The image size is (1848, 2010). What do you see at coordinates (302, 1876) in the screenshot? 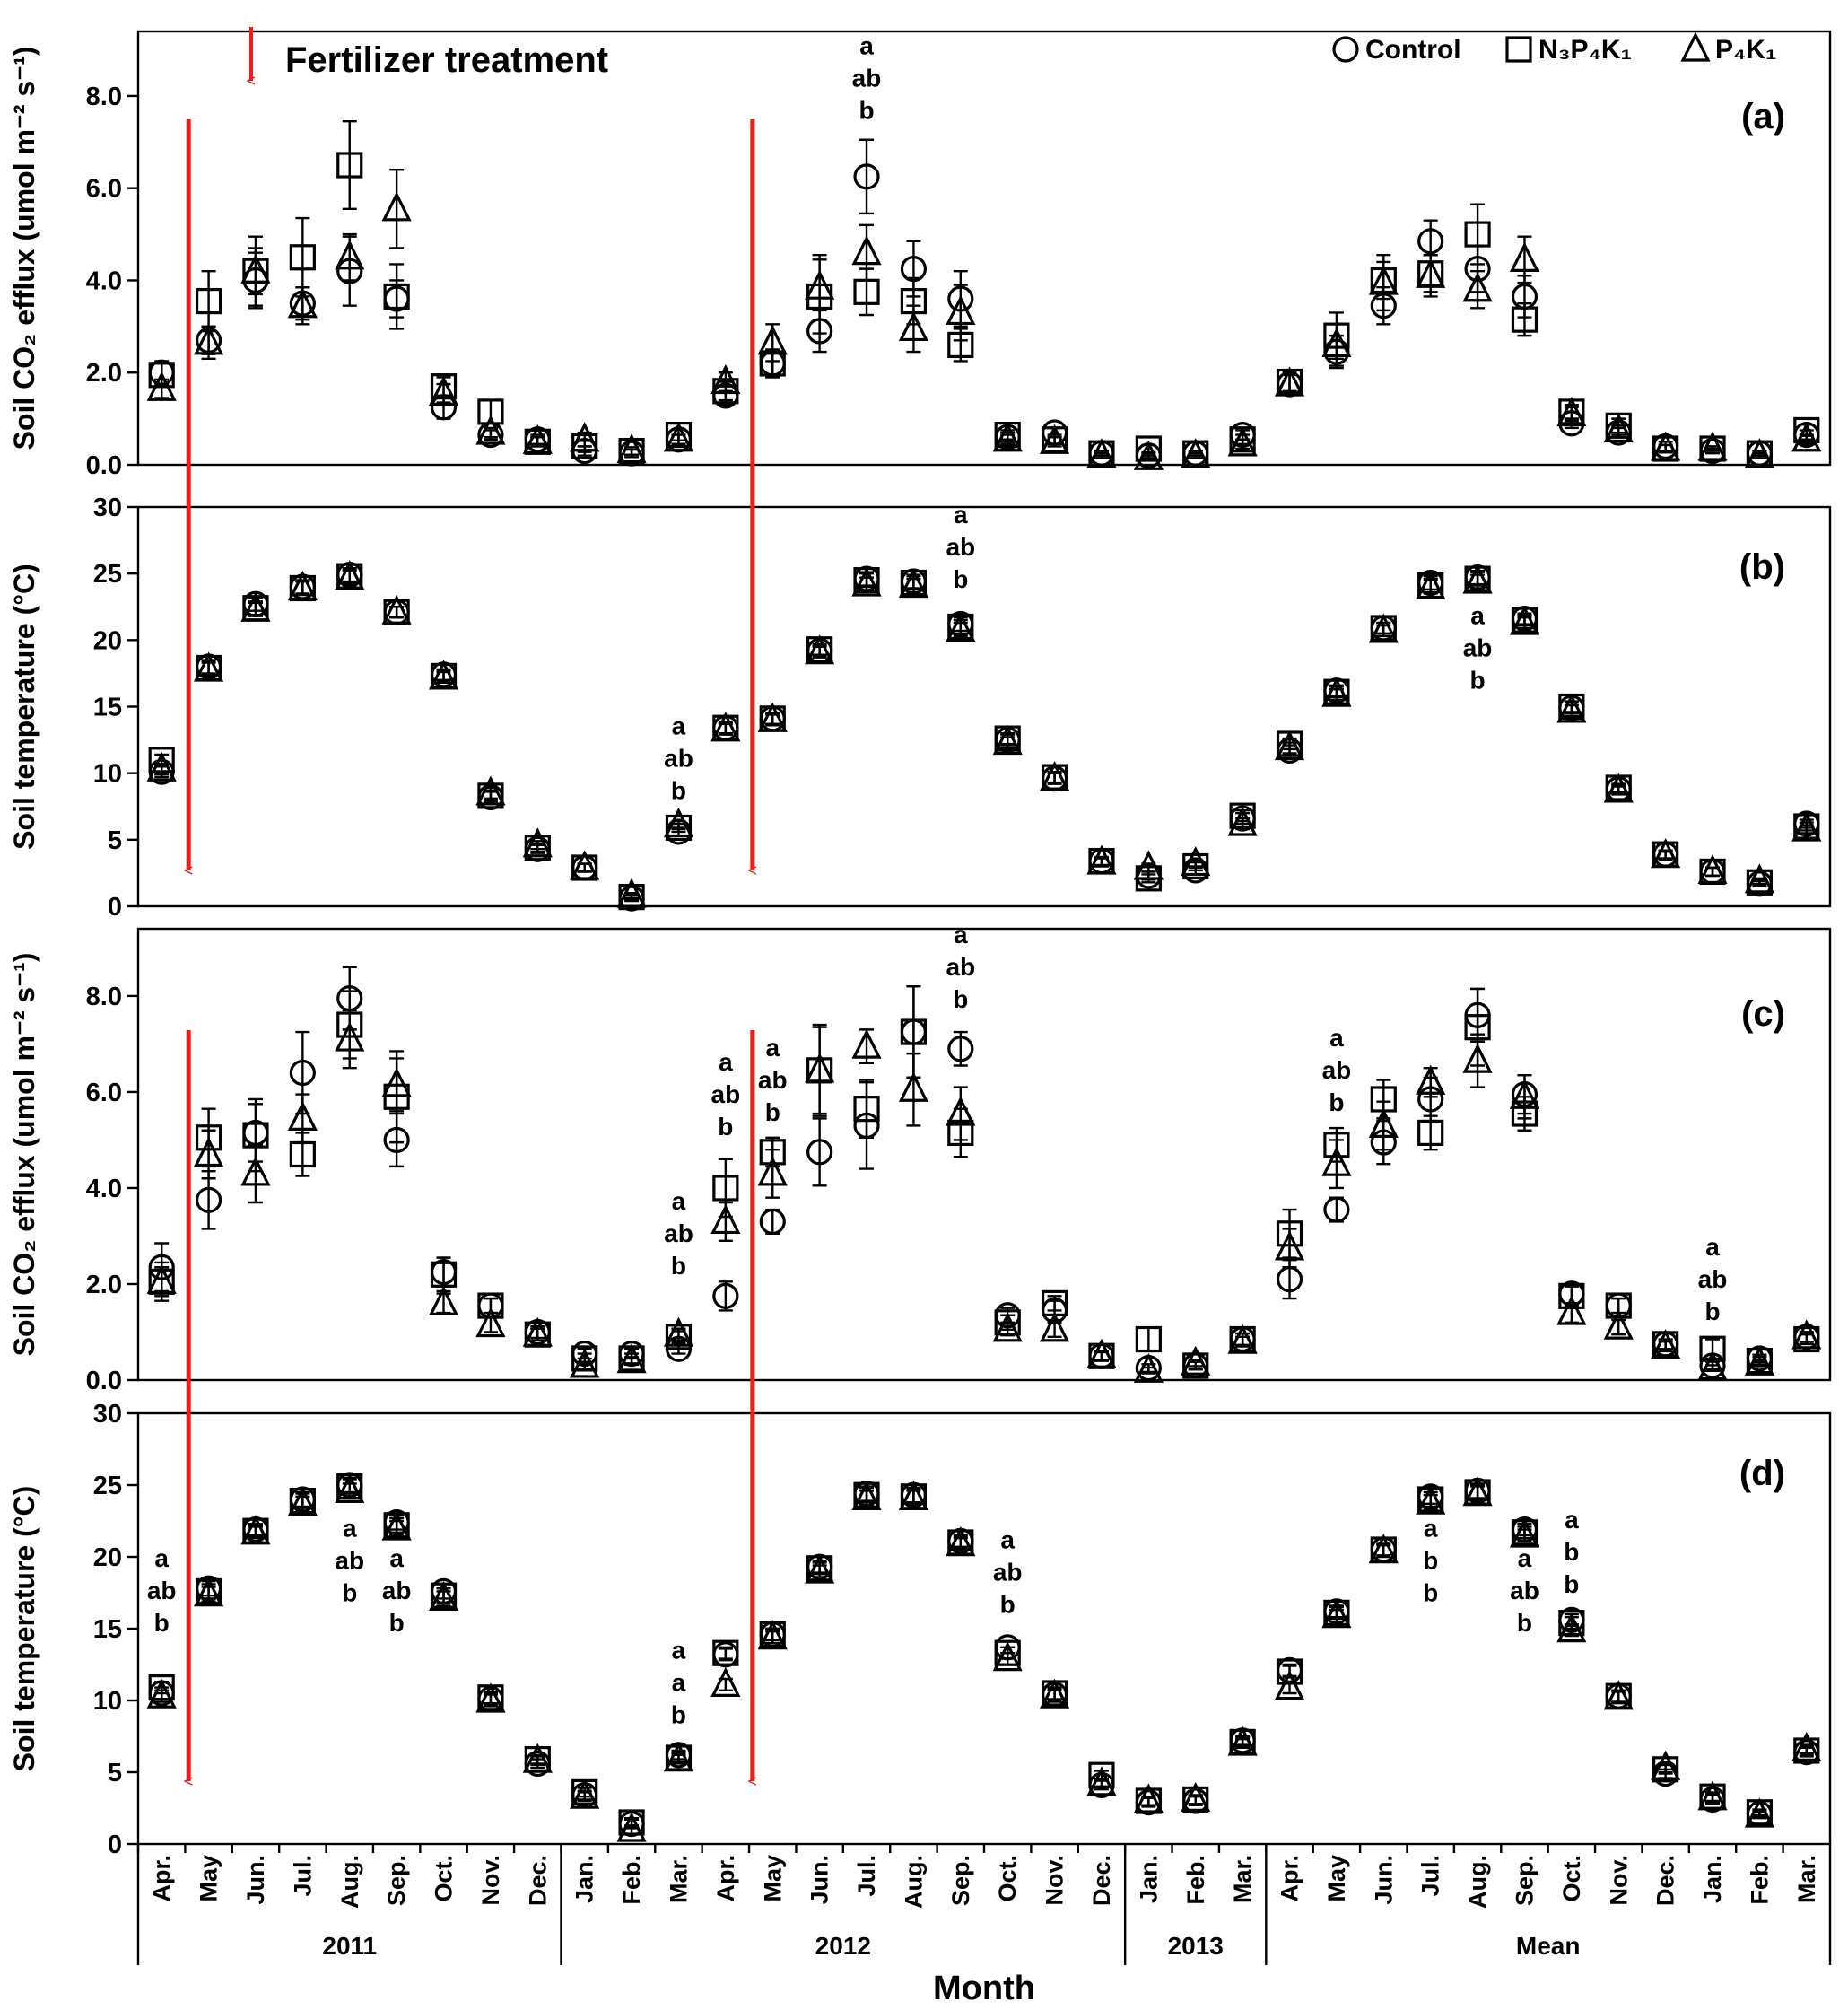
I see `month-tick-label: Jul.` at bounding box center [302, 1876].